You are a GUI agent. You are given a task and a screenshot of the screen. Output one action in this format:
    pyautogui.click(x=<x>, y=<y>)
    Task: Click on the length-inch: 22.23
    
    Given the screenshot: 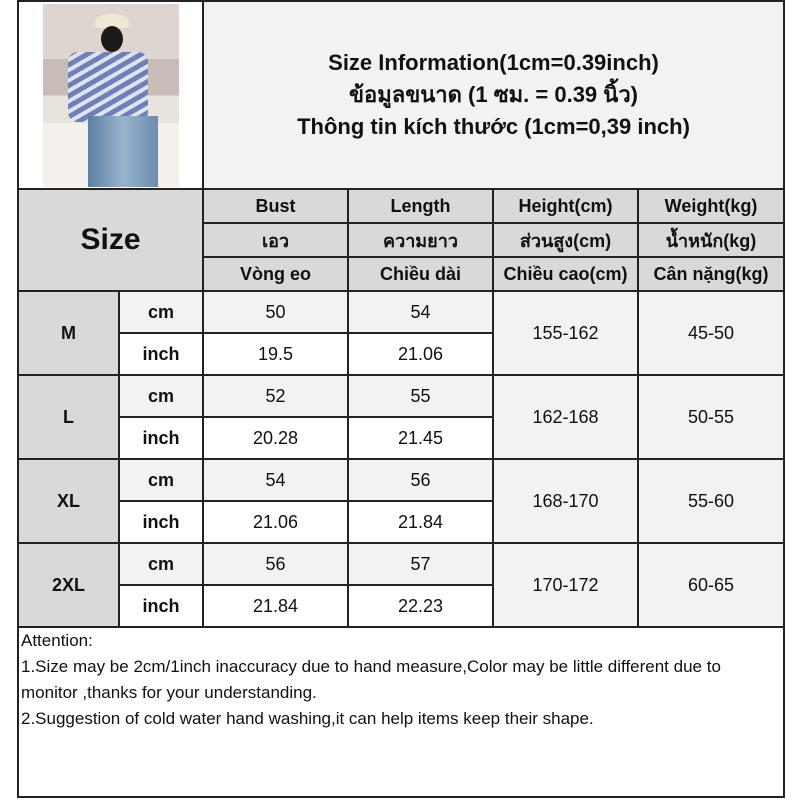 What is the action you would take?
    pyautogui.click(x=420, y=606)
    